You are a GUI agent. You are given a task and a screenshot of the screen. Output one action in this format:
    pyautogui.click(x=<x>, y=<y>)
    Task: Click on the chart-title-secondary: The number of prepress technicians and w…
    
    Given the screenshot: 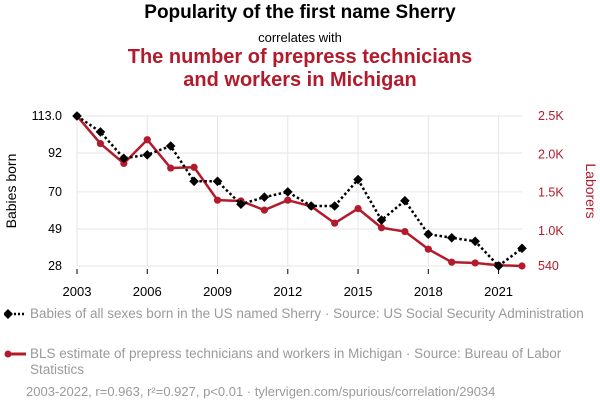 What is the action you would take?
    pyautogui.click(x=300, y=69)
    